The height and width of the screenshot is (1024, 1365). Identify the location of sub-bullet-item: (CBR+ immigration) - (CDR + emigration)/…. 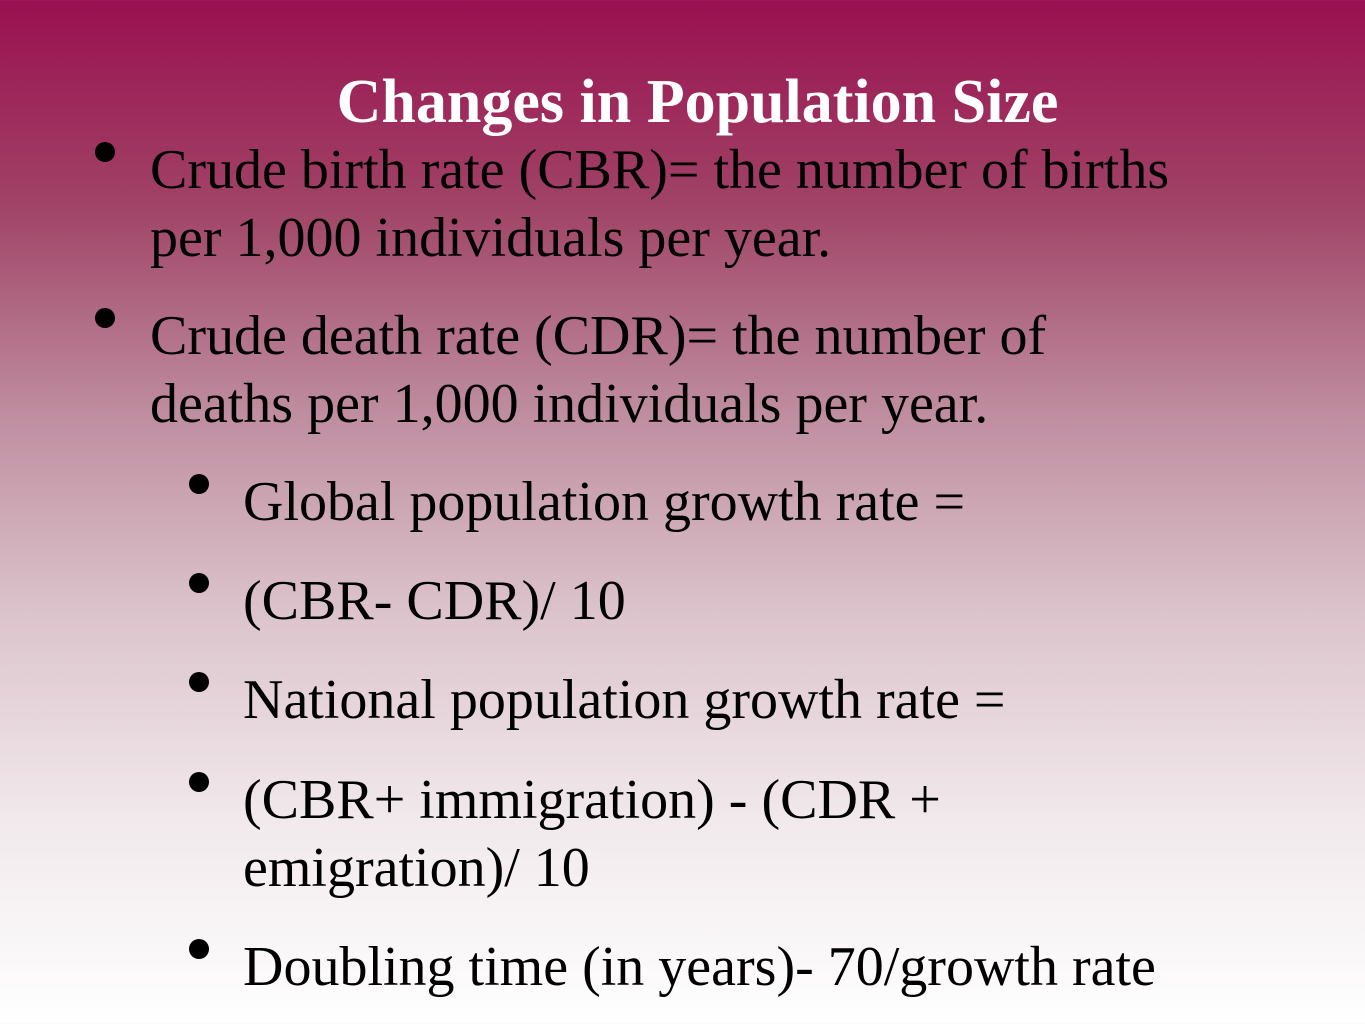
(565, 834).